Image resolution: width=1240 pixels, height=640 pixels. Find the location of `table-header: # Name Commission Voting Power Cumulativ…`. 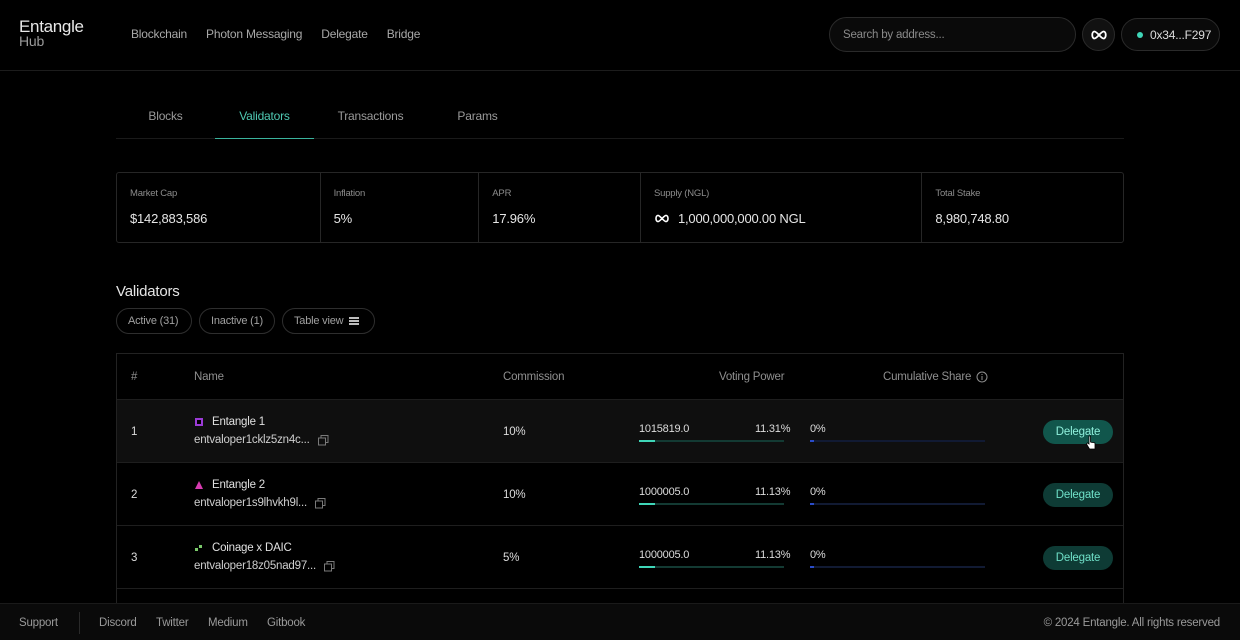

table-header: # Name Commission Voting Power Cumulativ… is located at coordinates (620, 377).